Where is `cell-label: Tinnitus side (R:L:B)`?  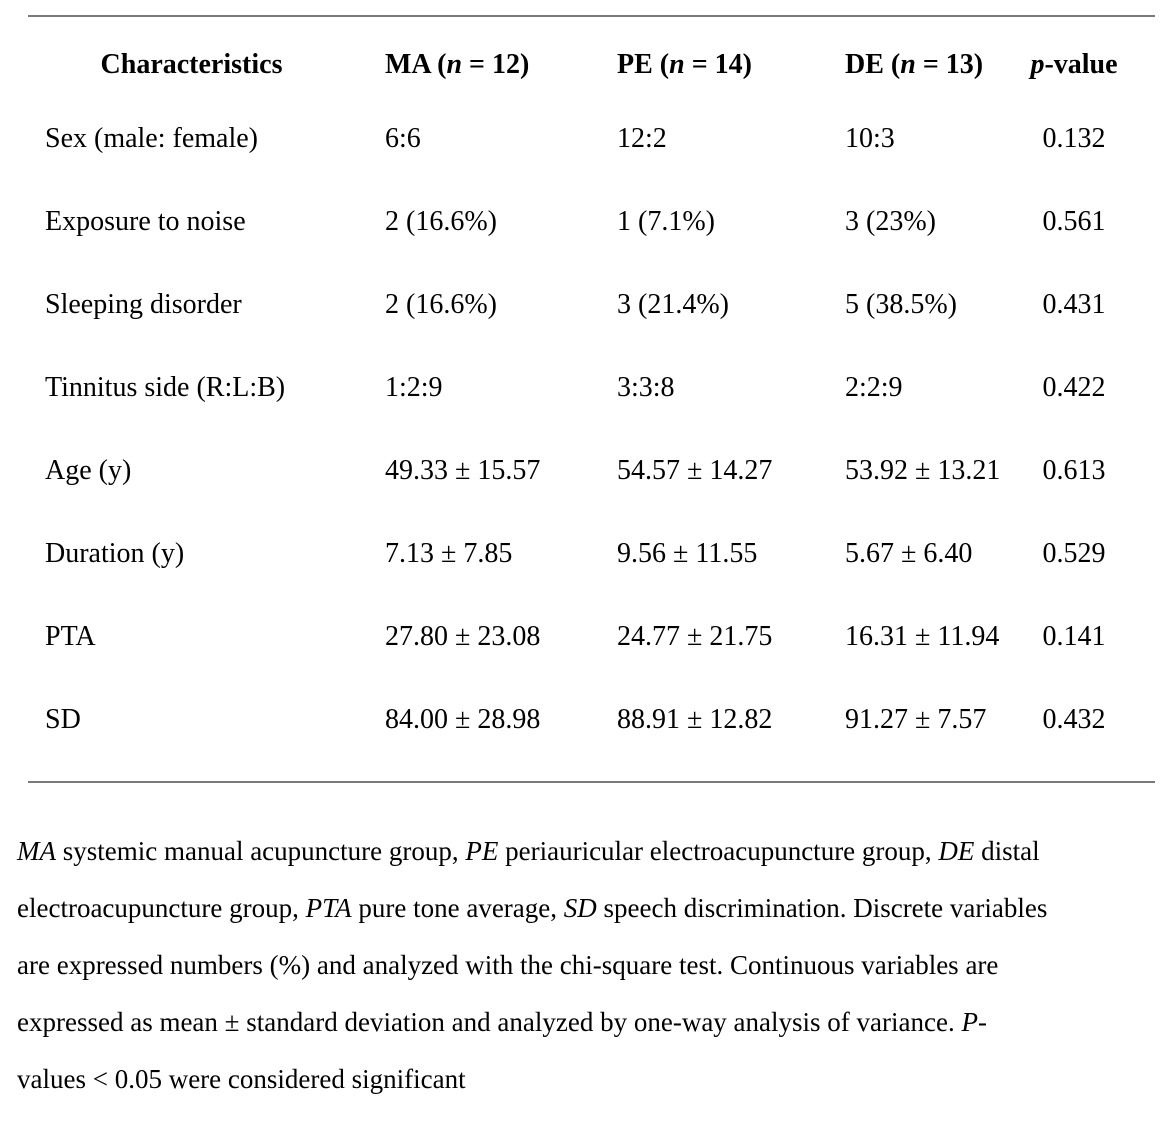
cell-label: Tinnitus side (R:L:B) is located at coordinates (165, 387).